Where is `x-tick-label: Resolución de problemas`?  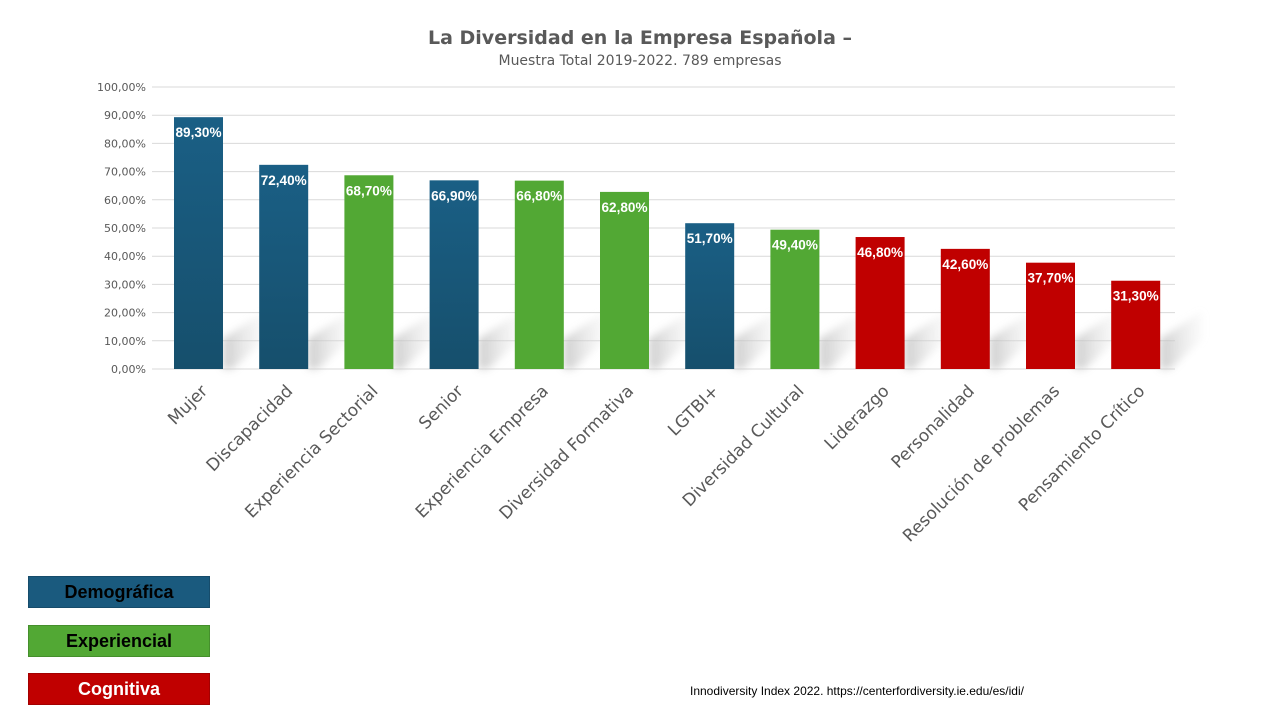
x-tick-label: Resolución de problemas is located at coordinates (981, 463).